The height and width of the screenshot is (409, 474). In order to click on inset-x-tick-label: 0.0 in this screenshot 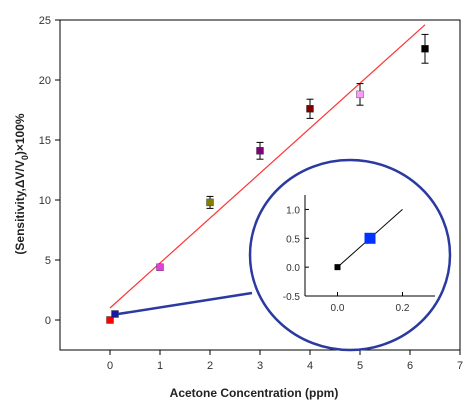, I will do `click(338, 308)`.